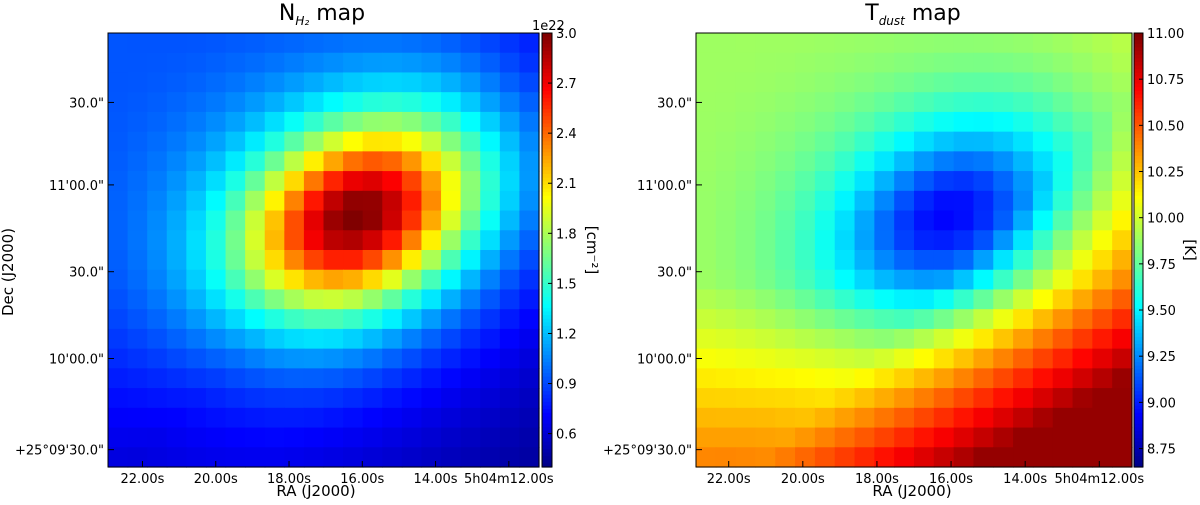 The width and height of the screenshot is (1200, 505). What do you see at coordinates (1165, 219) in the screenshot?
I see `colorbar-tick-label: 10.00` at bounding box center [1165, 219].